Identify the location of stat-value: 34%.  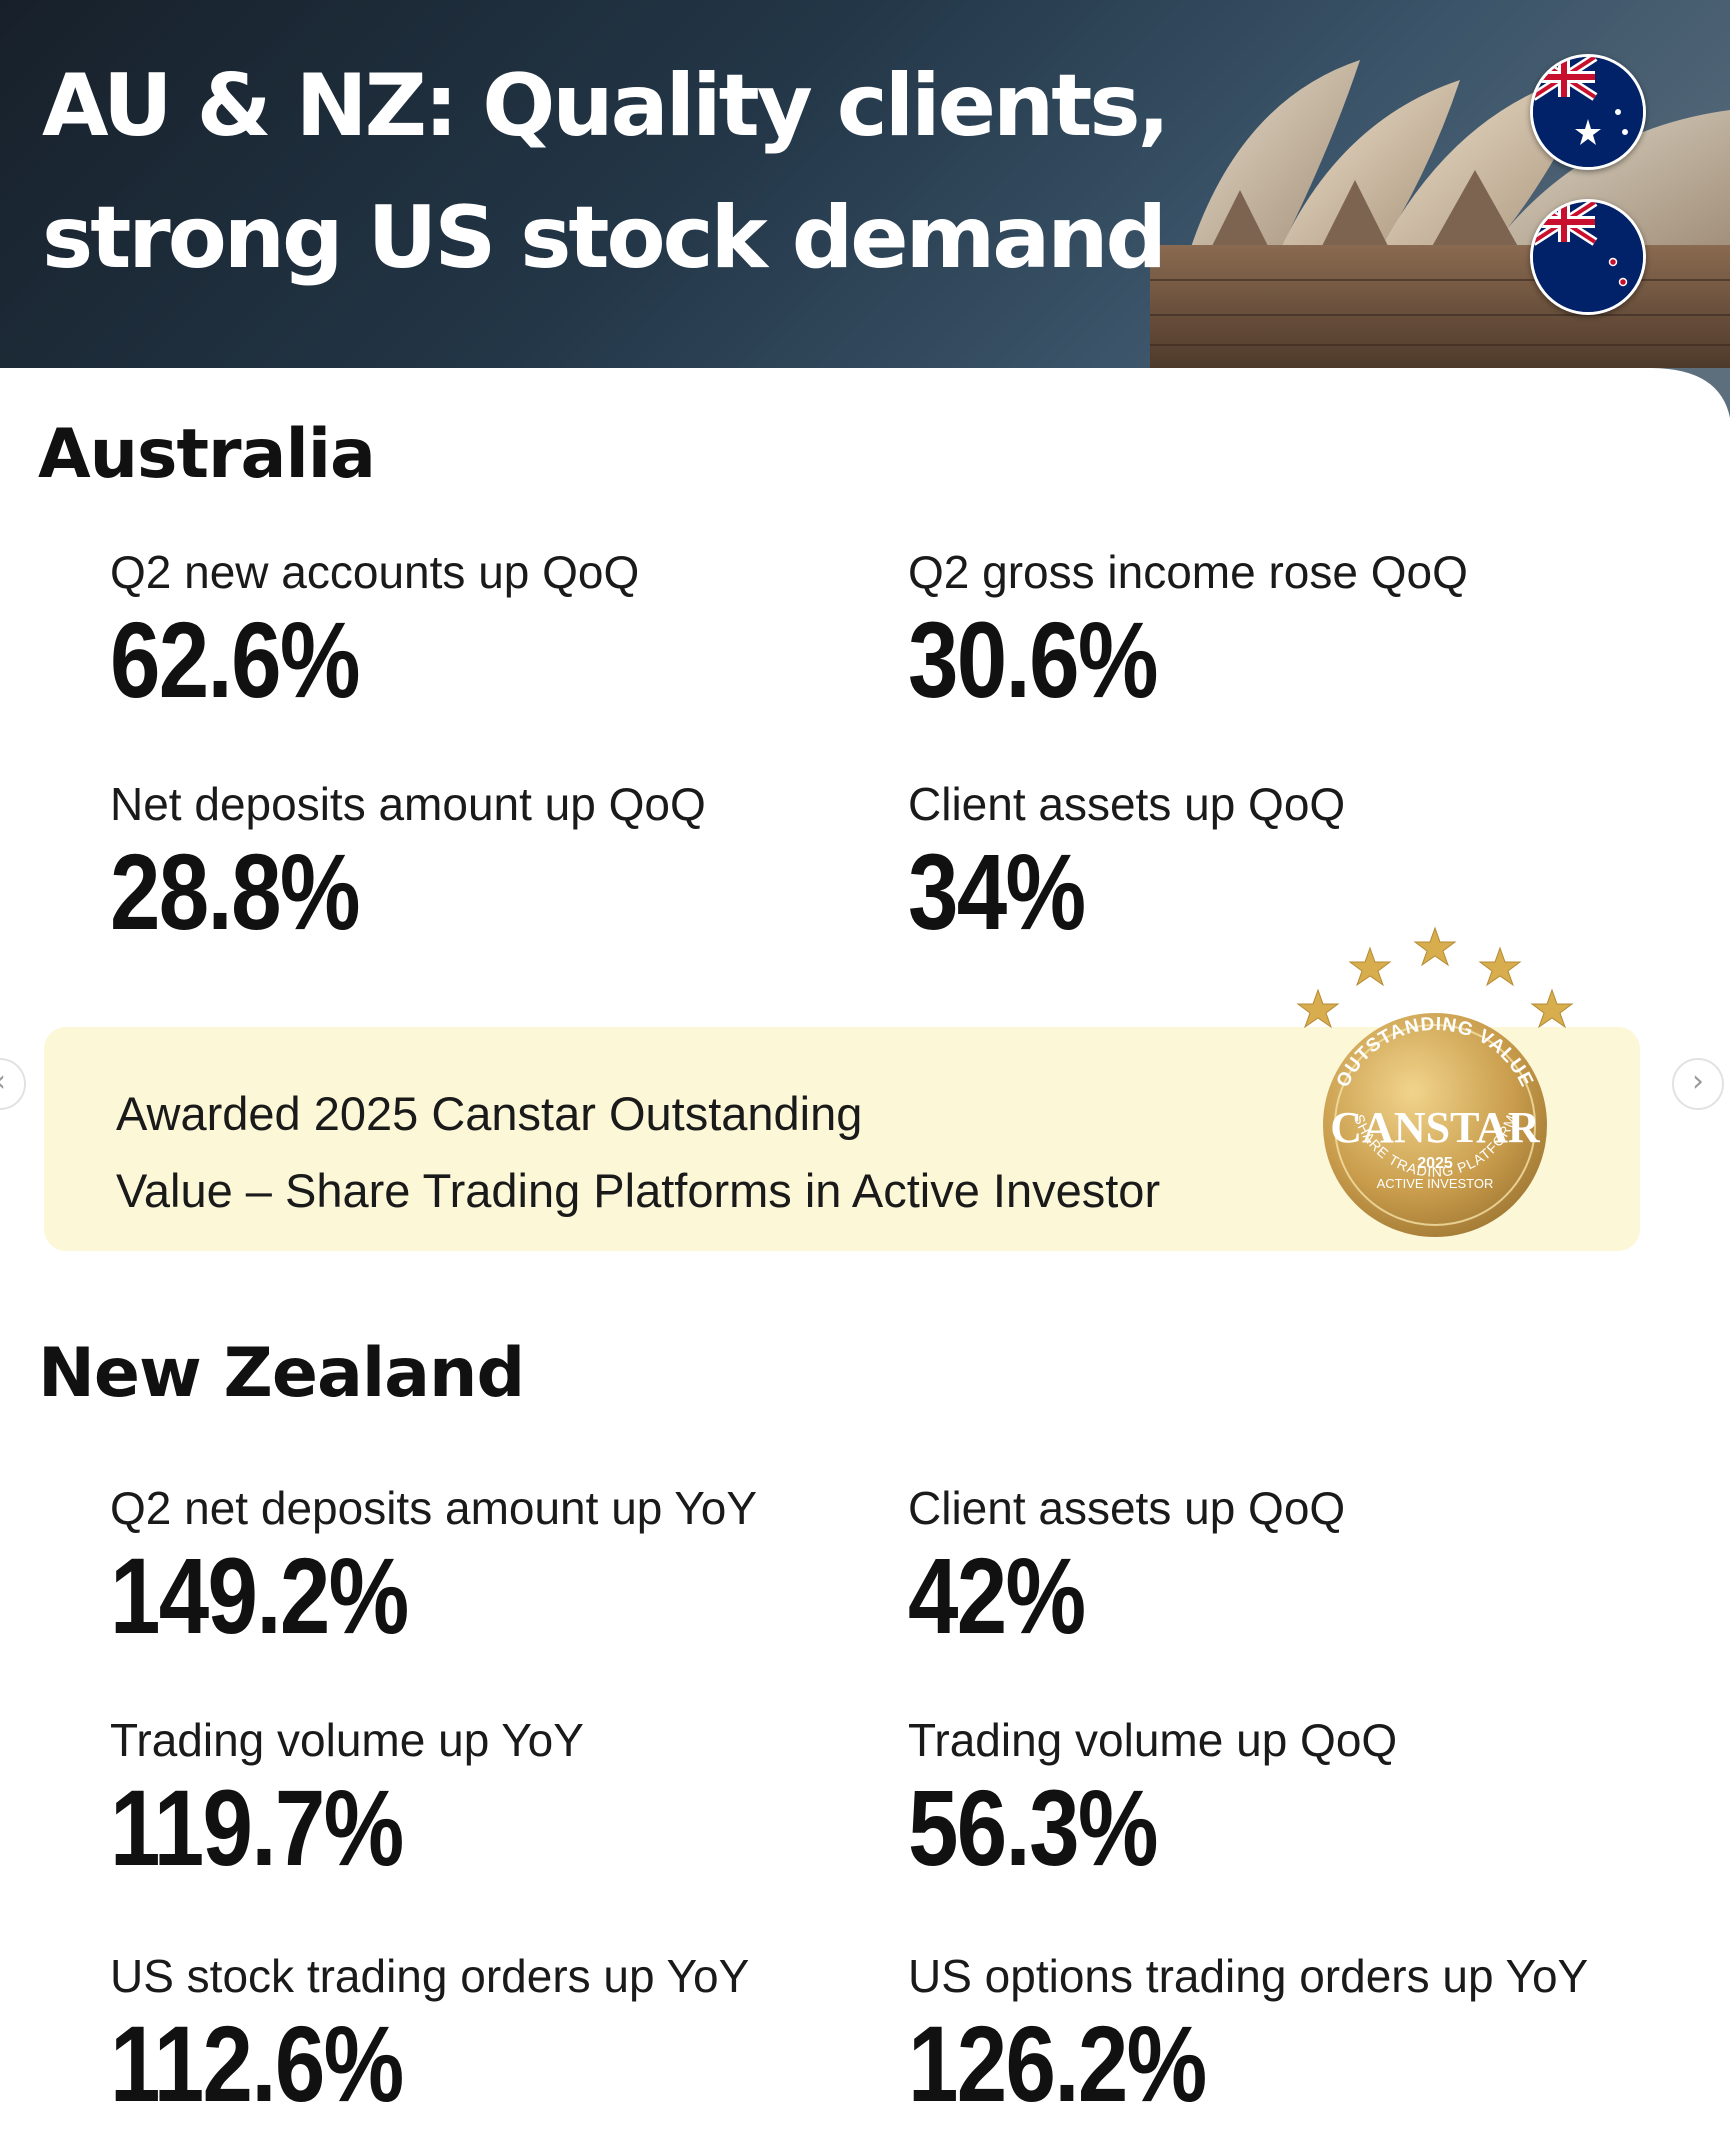
(997, 891).